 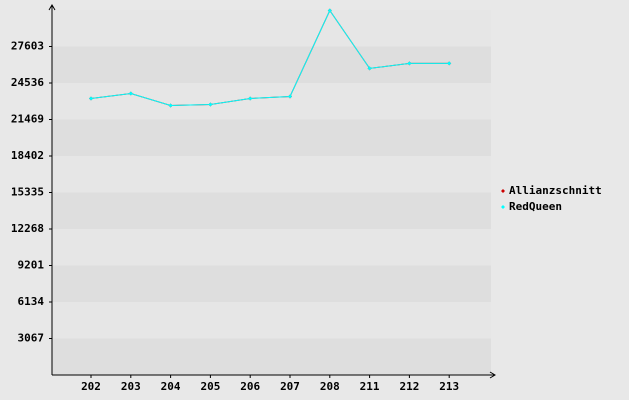 I want to click on legend-label: Allianzschnitt, so click(x=555, y=190).